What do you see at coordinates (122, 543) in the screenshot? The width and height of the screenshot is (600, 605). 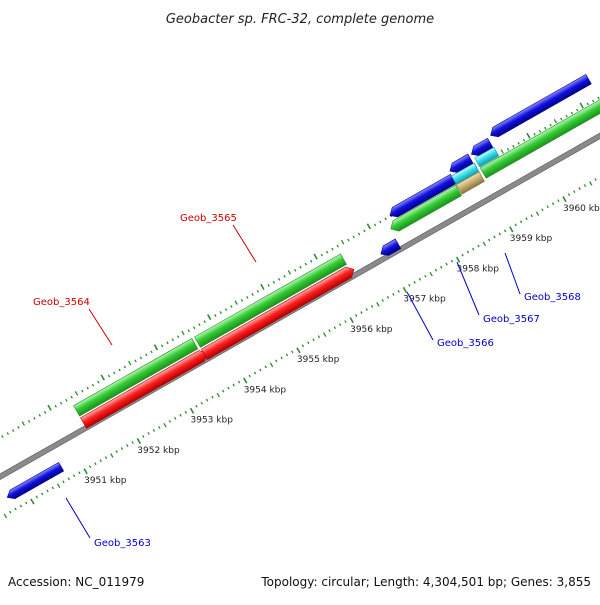 I see `gene-label-text: Geob_3563` at bounding box center [122, 543].